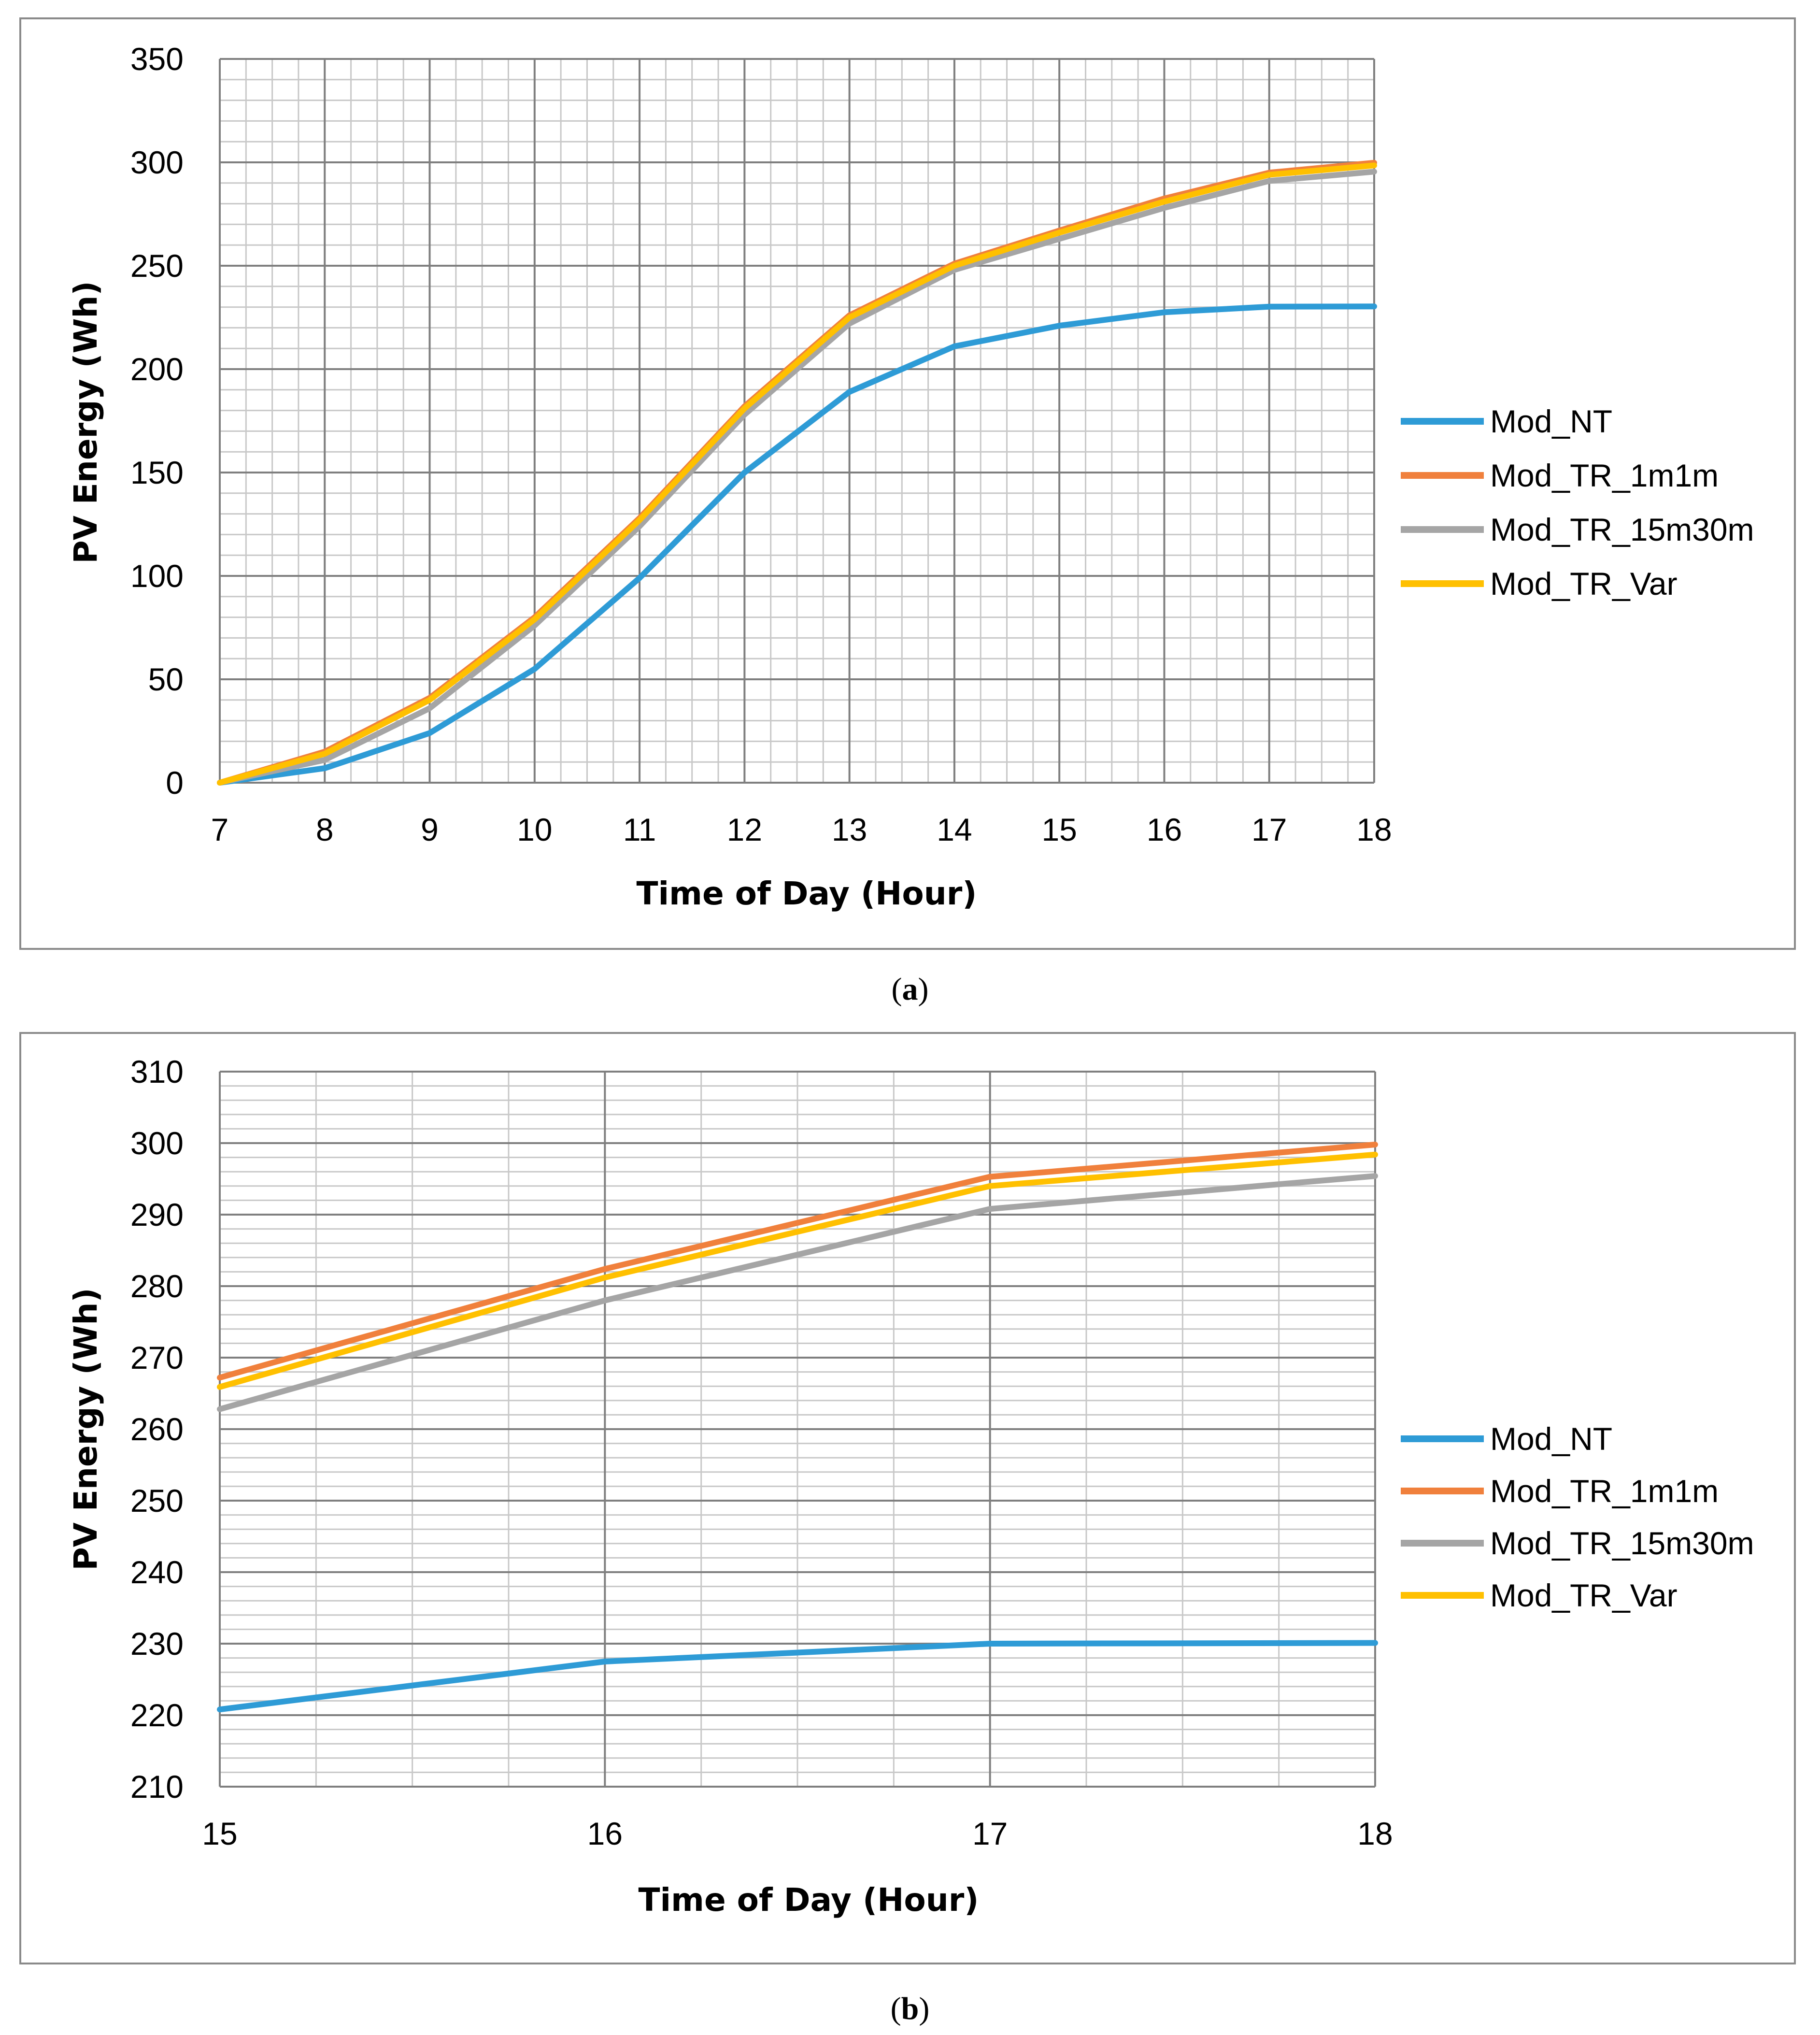  I want to click on y-tick-label: 230, so click(157, 1644).